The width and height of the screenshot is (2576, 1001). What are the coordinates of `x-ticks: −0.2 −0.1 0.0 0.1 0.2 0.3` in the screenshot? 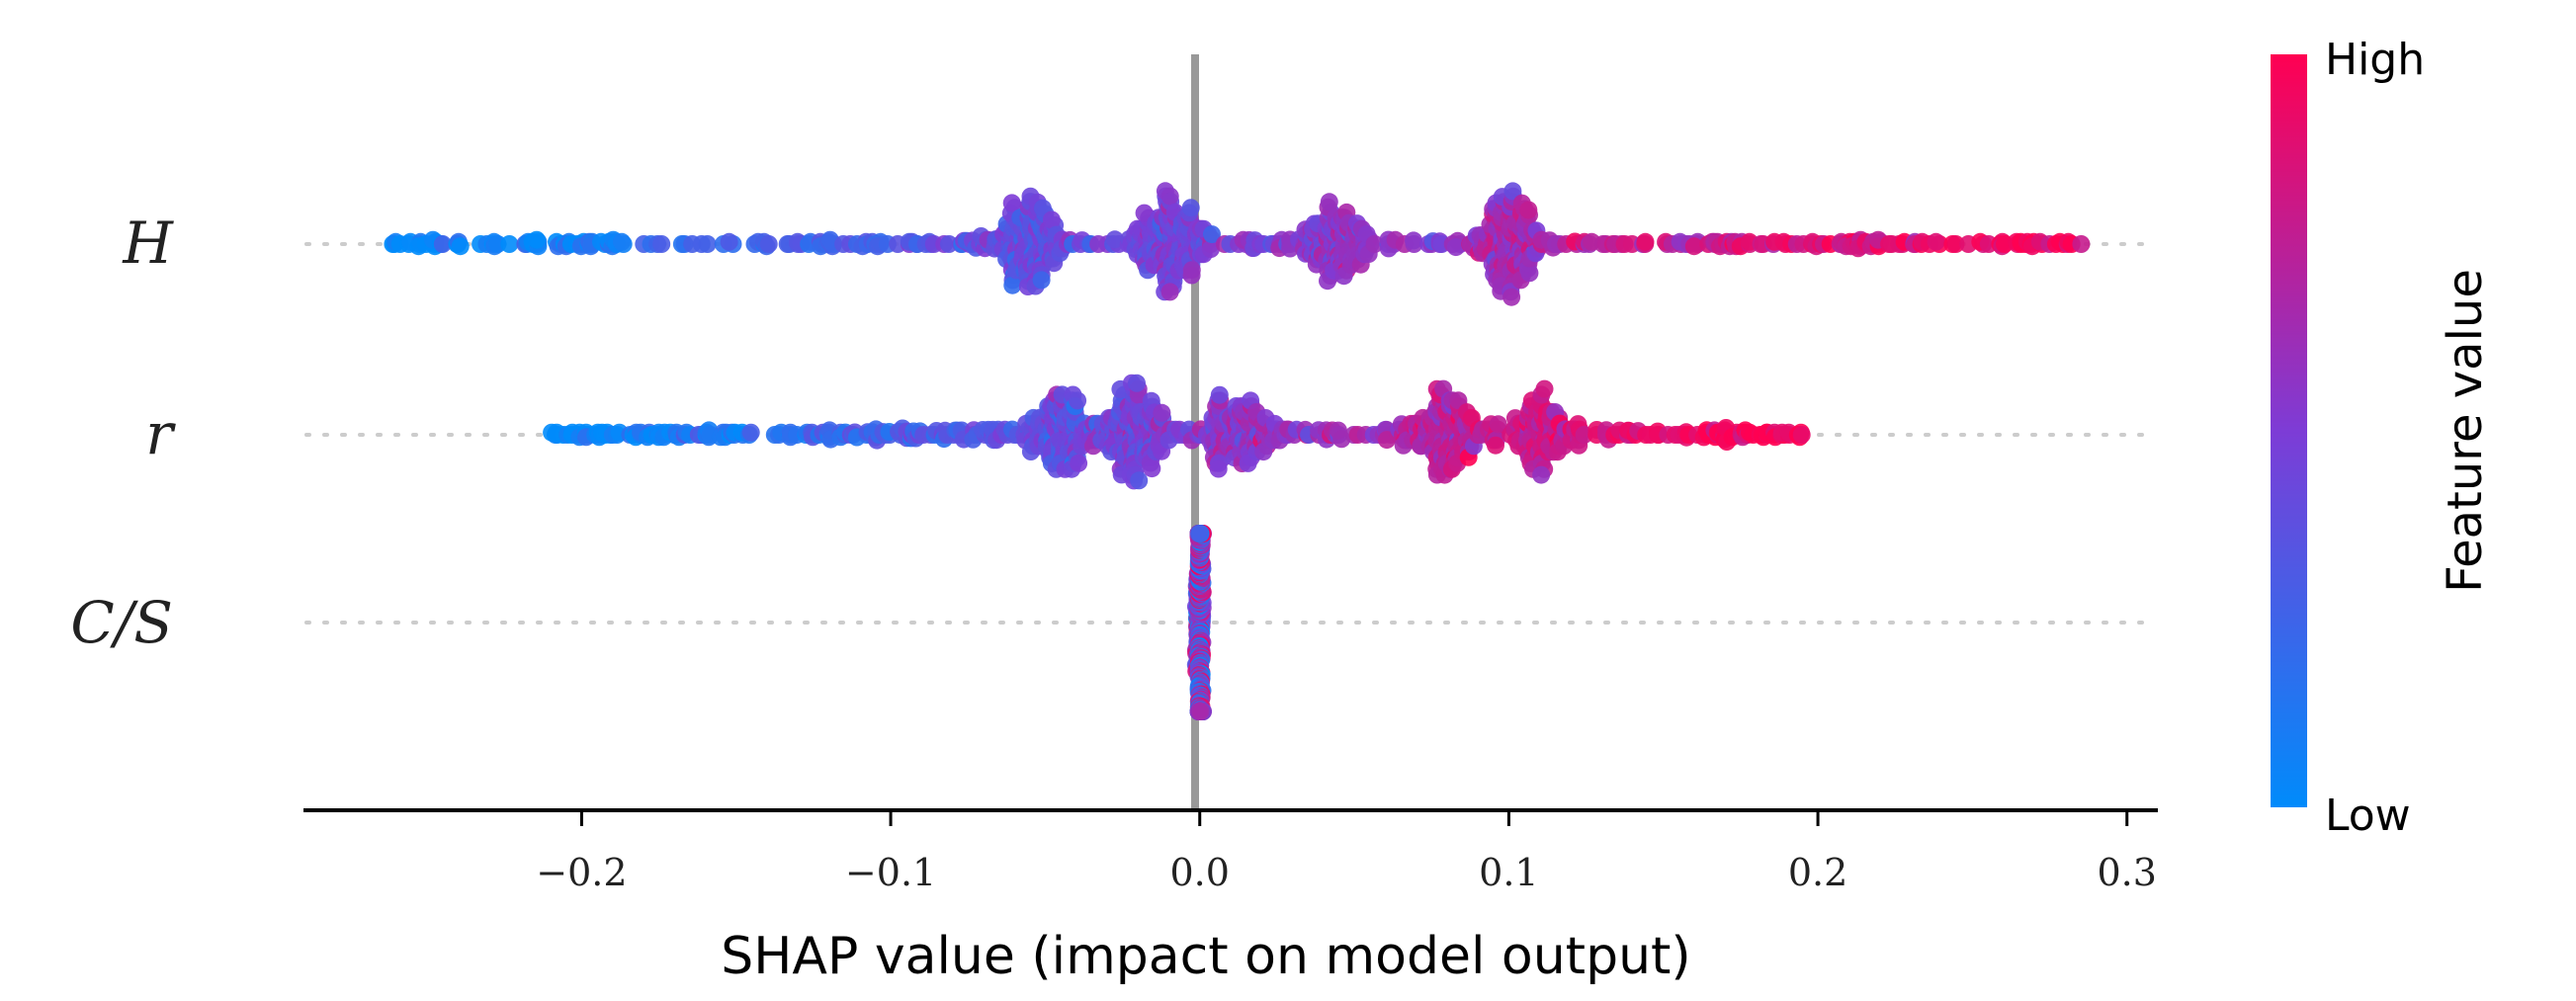 It's located at (1346, 852).